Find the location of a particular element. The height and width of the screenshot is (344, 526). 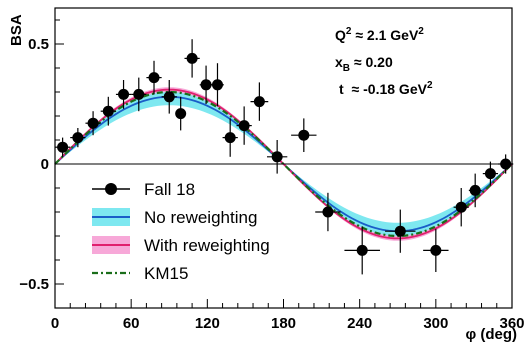

legend-entry-fall18: Fall 18 is located at coordinates (143, 189).